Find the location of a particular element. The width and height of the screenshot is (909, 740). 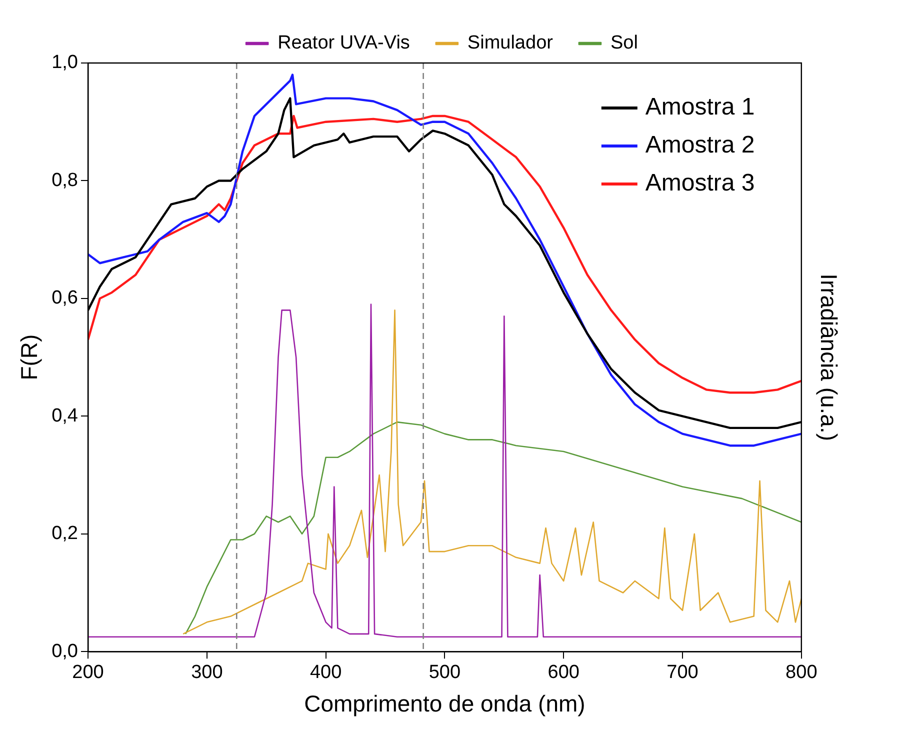

y-tick-label: 0,6 is located at coordinates (65, 298).